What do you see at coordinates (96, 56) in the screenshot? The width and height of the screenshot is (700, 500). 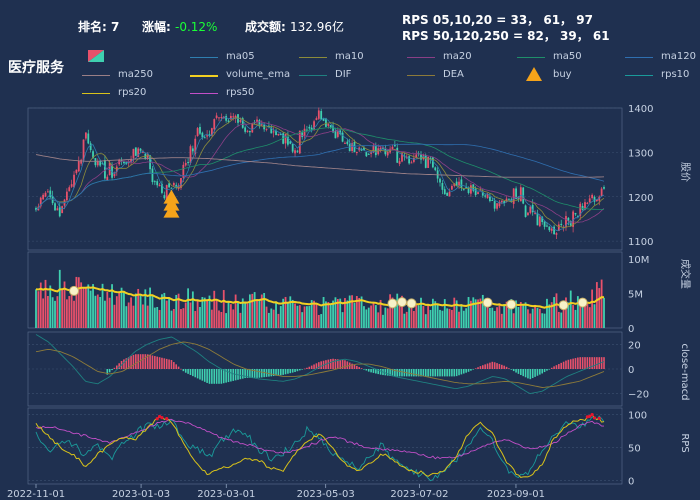 I see `sector-icon` at bounding box center [96, 56].